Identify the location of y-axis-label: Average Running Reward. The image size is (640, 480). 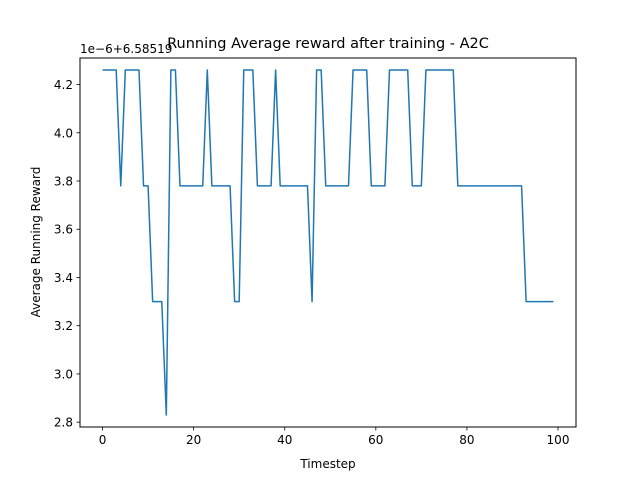
(36, 242).